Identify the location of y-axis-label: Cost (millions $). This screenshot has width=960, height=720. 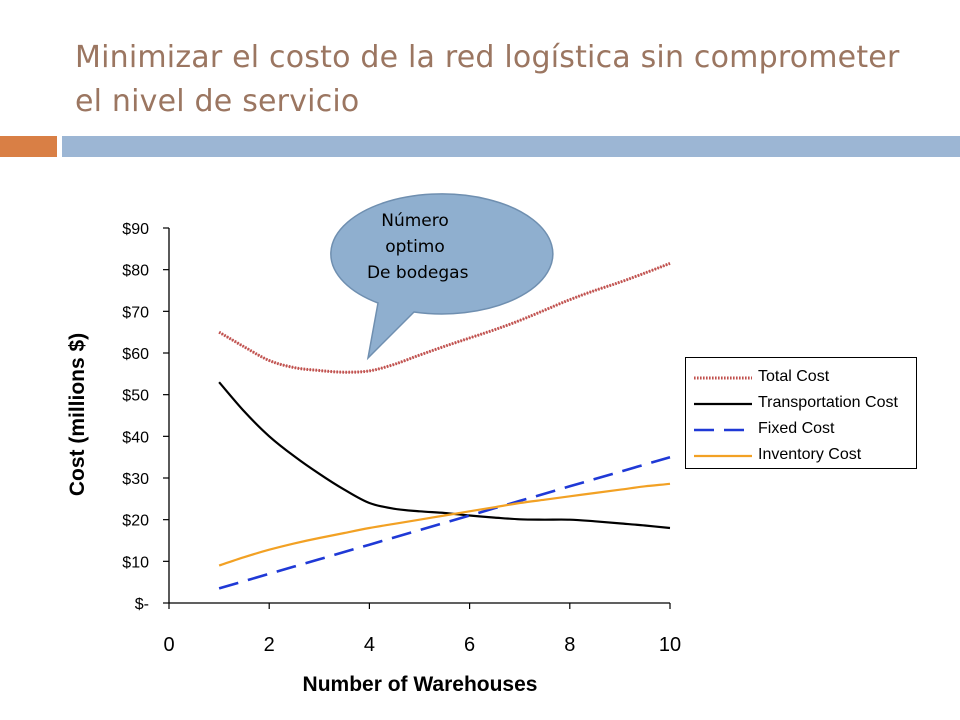
(77, 414).